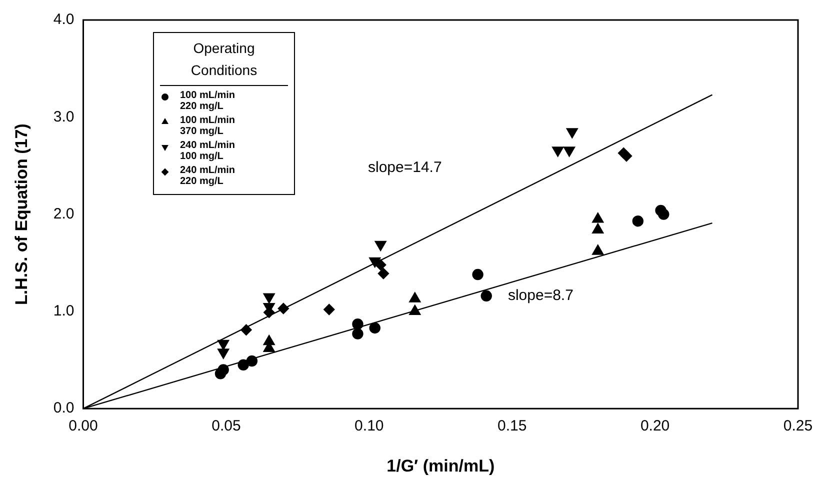  I want to click on annotation: slope=8.7, so click(541, 295).